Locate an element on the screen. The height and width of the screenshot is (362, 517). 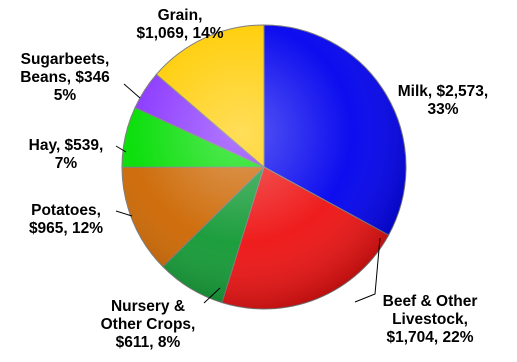
slice-label-line: $1,704, 22% is located at coordinates (429, 337).